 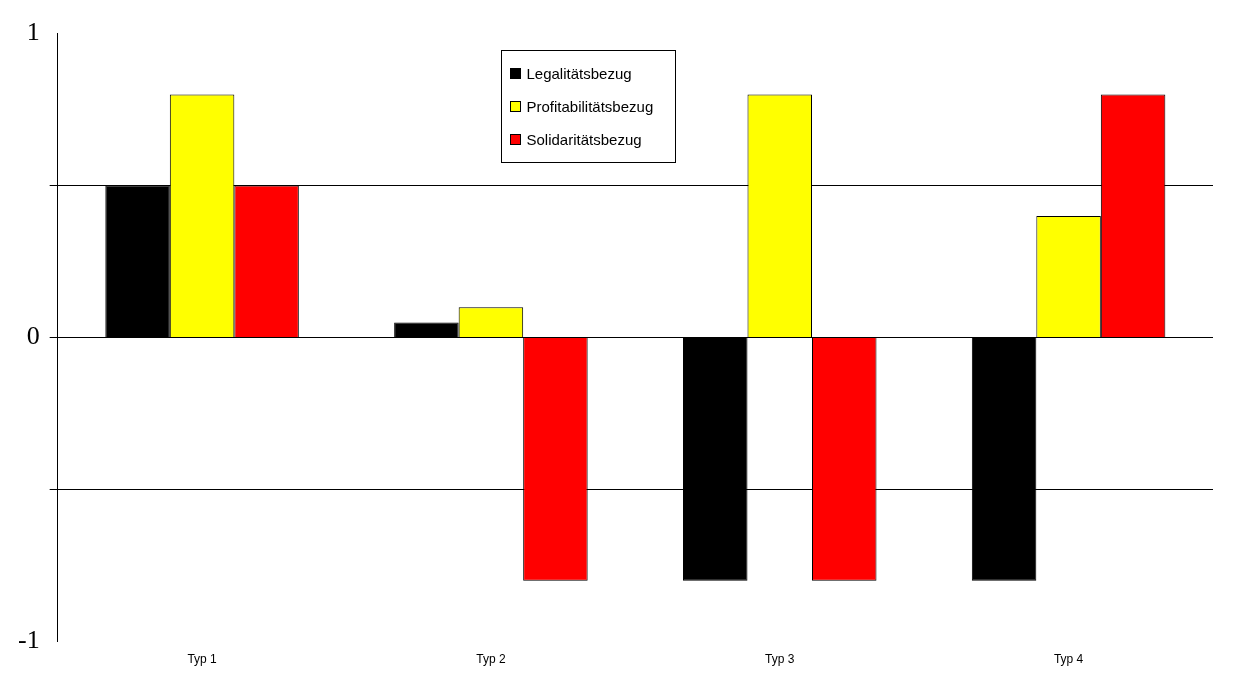 I want to click on y-tick-label: 0, so click(x=33, y=336).